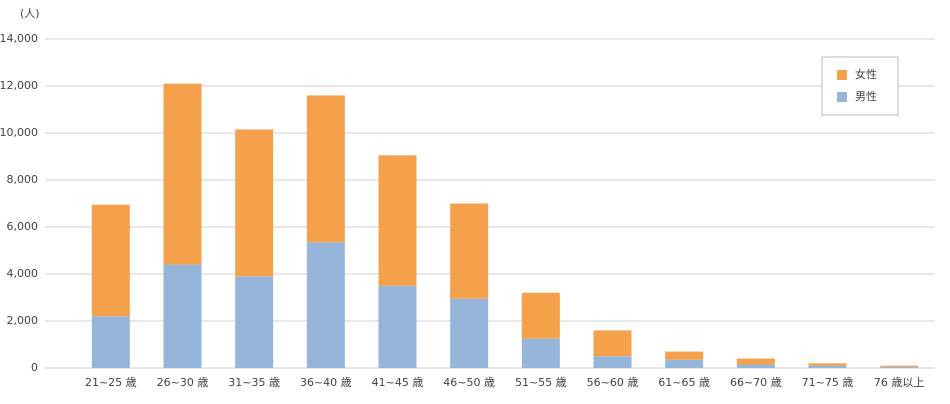 This screenshot has height=404, width=950. Describe the element at coordinates (398, 382) in the screenshot. I see `x-tick-label: 41~45 歳` at that location.